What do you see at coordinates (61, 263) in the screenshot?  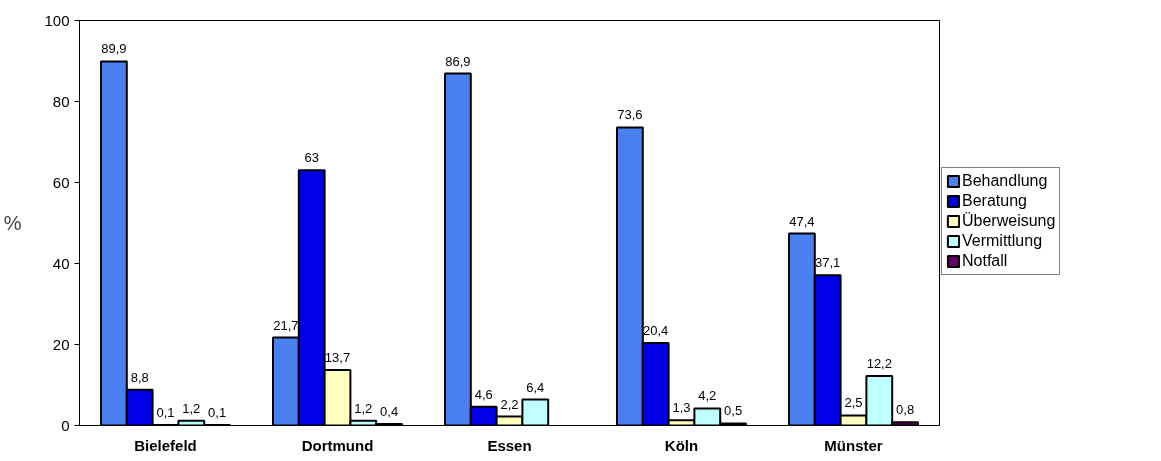 I see `y-tick-label: 40` at bounding box center [61, 263].